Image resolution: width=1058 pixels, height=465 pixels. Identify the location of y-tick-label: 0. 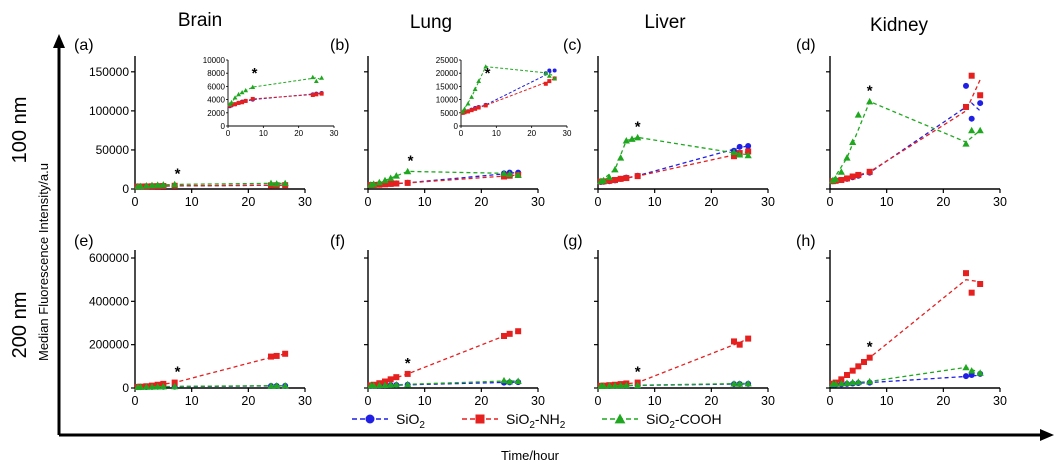
(125, 388).